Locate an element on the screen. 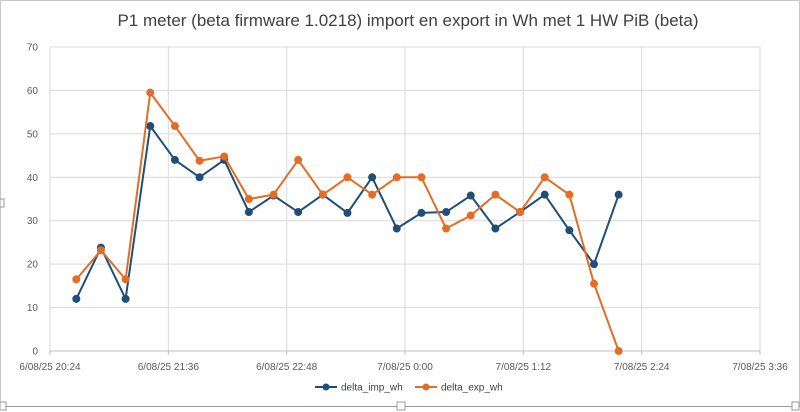 This screenshot has width=800, height=412. legend-label-delta_imp_wh: delta_imp_wh is located at coordinates (372, 388).